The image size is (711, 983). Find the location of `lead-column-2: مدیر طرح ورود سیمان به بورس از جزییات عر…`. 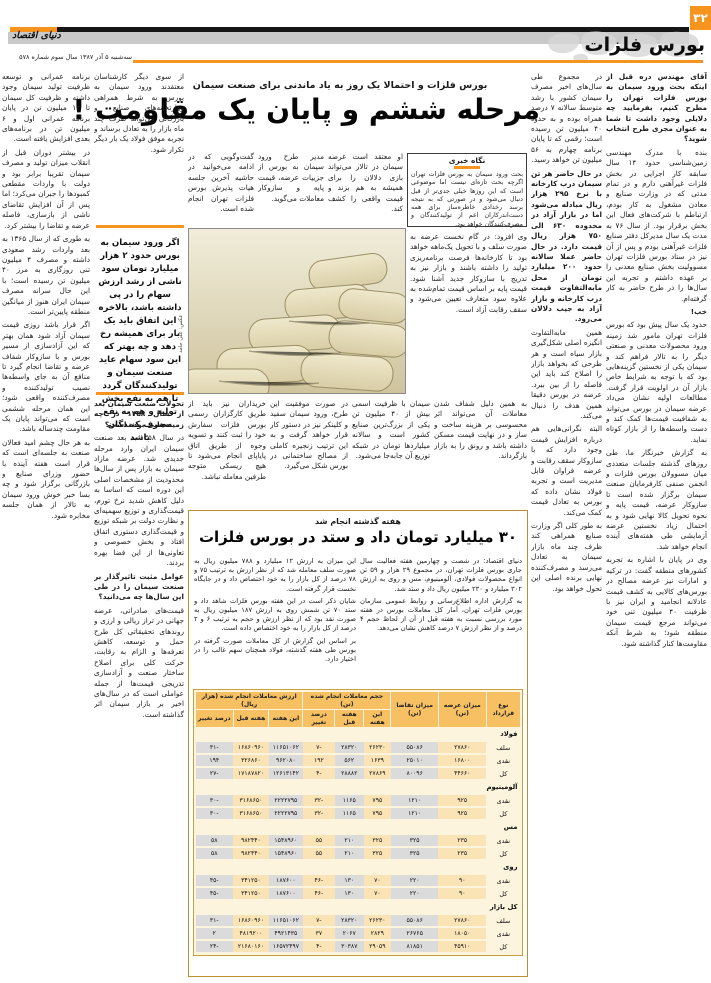

lead-column-2: مدیر طرح ورود سیمان به بورس از جزییات عر… is located at coordinates (291, 188).